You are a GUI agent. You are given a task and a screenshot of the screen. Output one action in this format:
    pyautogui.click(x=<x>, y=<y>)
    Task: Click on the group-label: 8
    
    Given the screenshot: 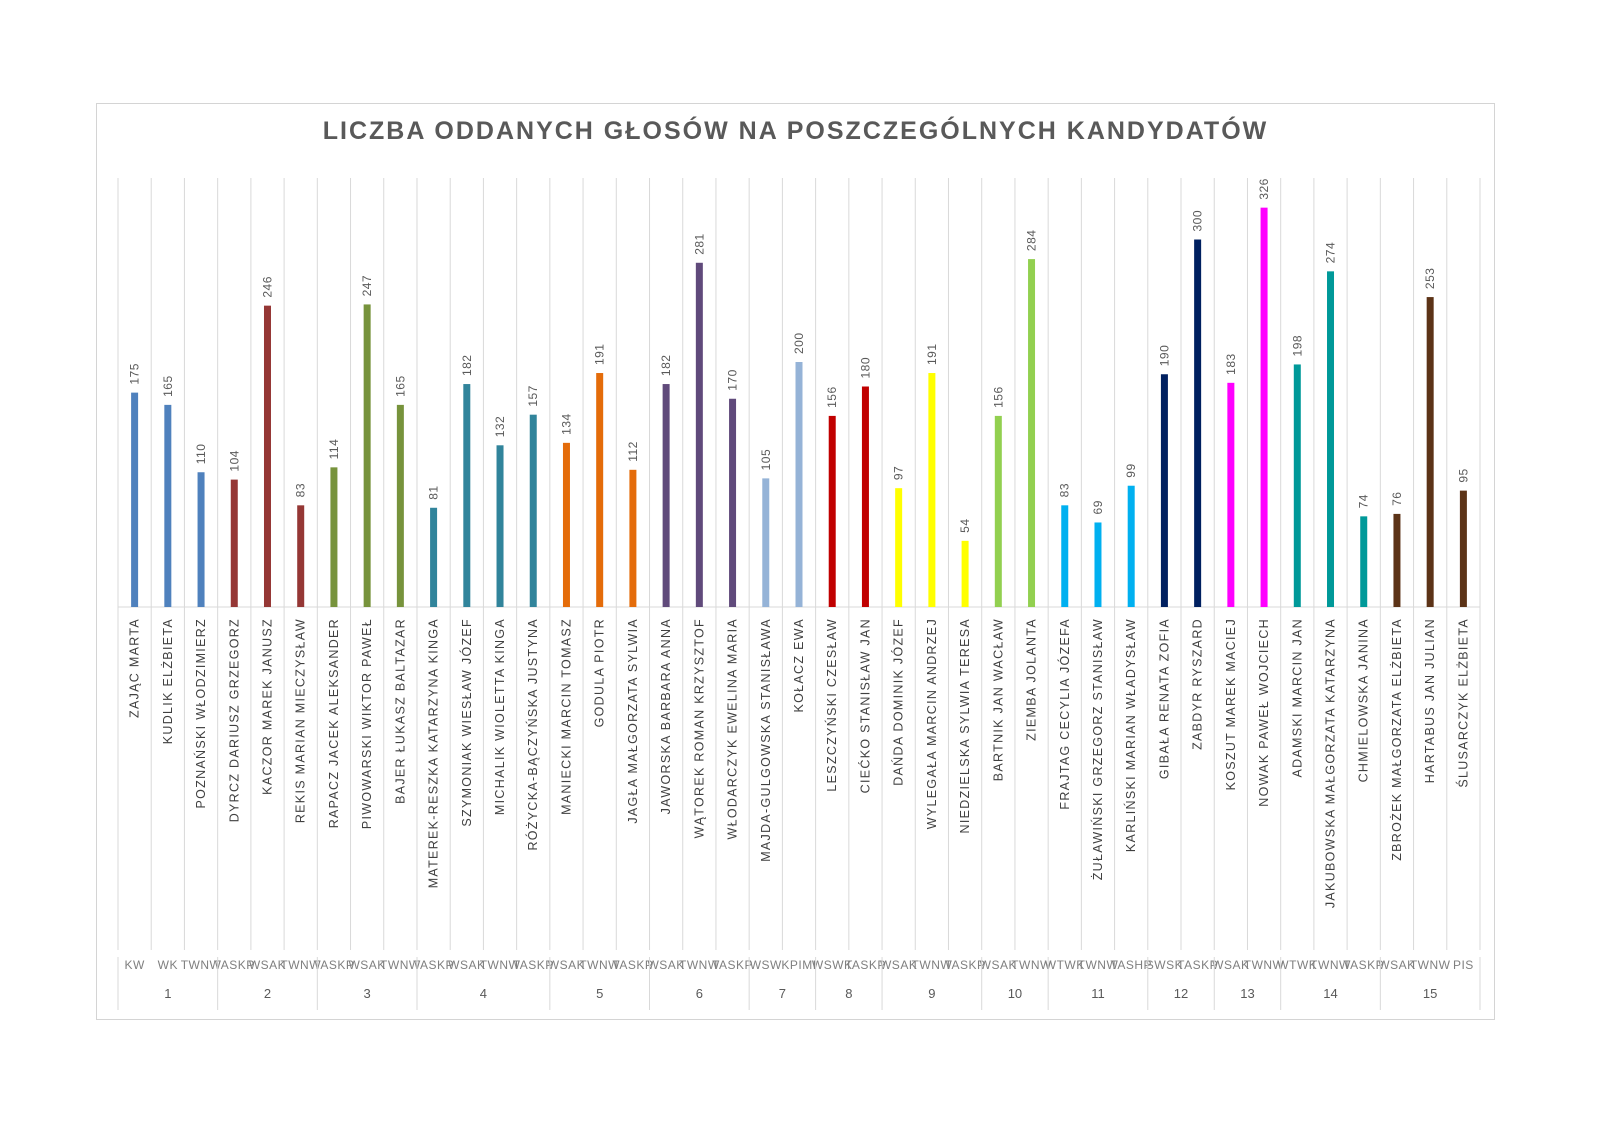 What is the action you would take?
    pyautogui.click(x=848, y=993)
    